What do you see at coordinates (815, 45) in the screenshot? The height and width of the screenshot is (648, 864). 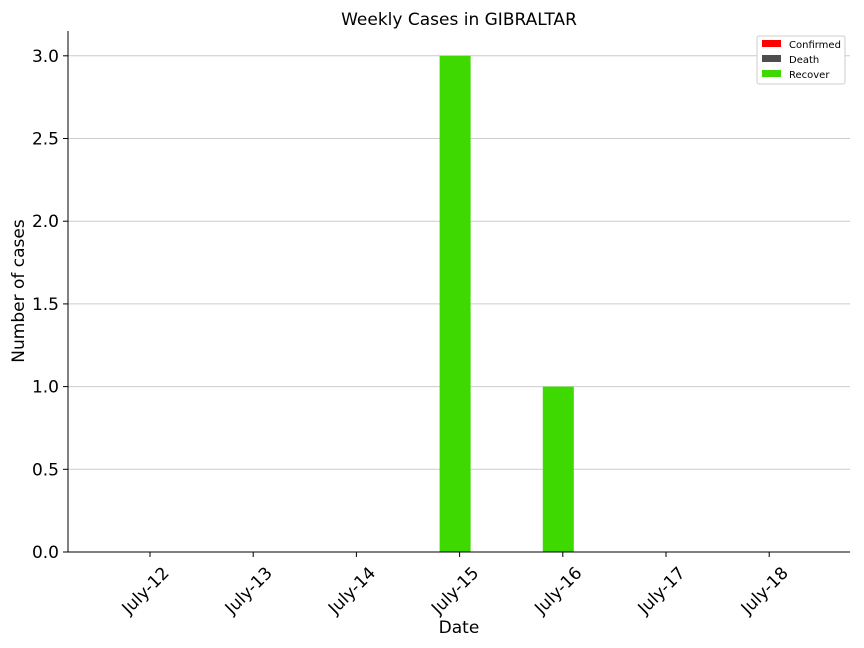 I see `legend-label-confirmed: Confirmed` at bounding box center [815, 45].